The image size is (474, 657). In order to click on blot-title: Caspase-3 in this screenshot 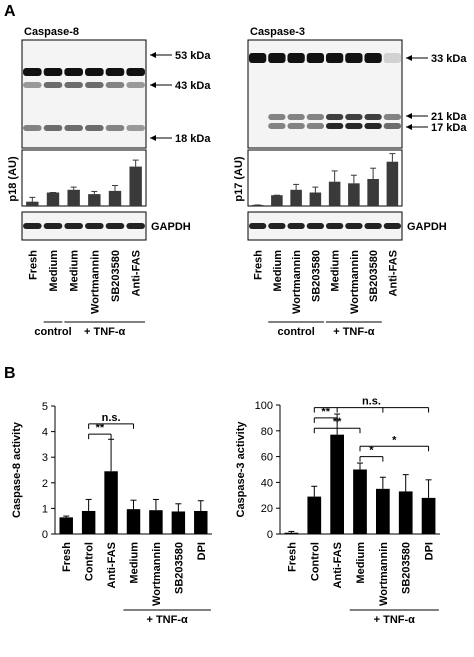, I will do `click(277, 32)`.